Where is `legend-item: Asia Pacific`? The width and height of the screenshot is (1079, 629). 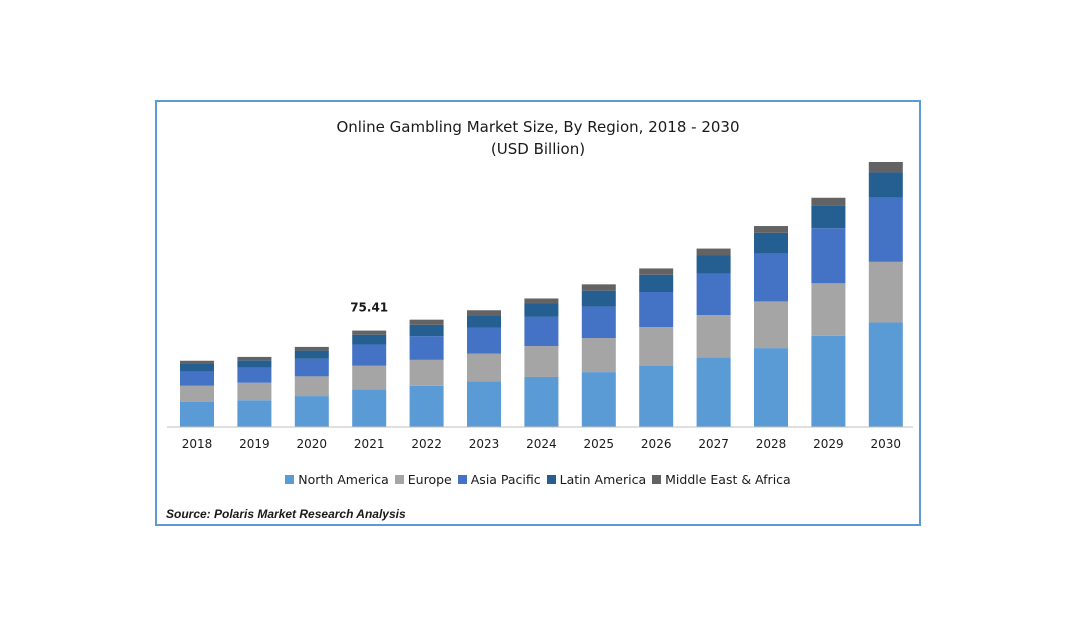 legend-item: Asia Pacific is located at coordinates (499, 479).